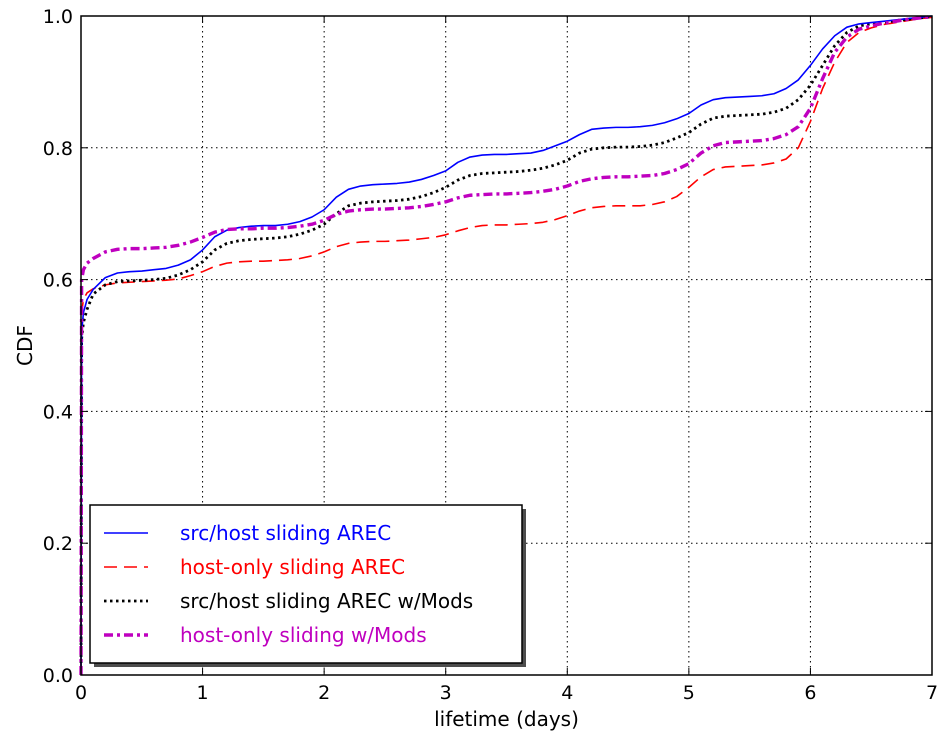 This screenshot has height=741, width=940. What do you see at coordinates (932, 693) in the screenshot?
I see `x-tick-label: 7` at bounding box center [932, 693].